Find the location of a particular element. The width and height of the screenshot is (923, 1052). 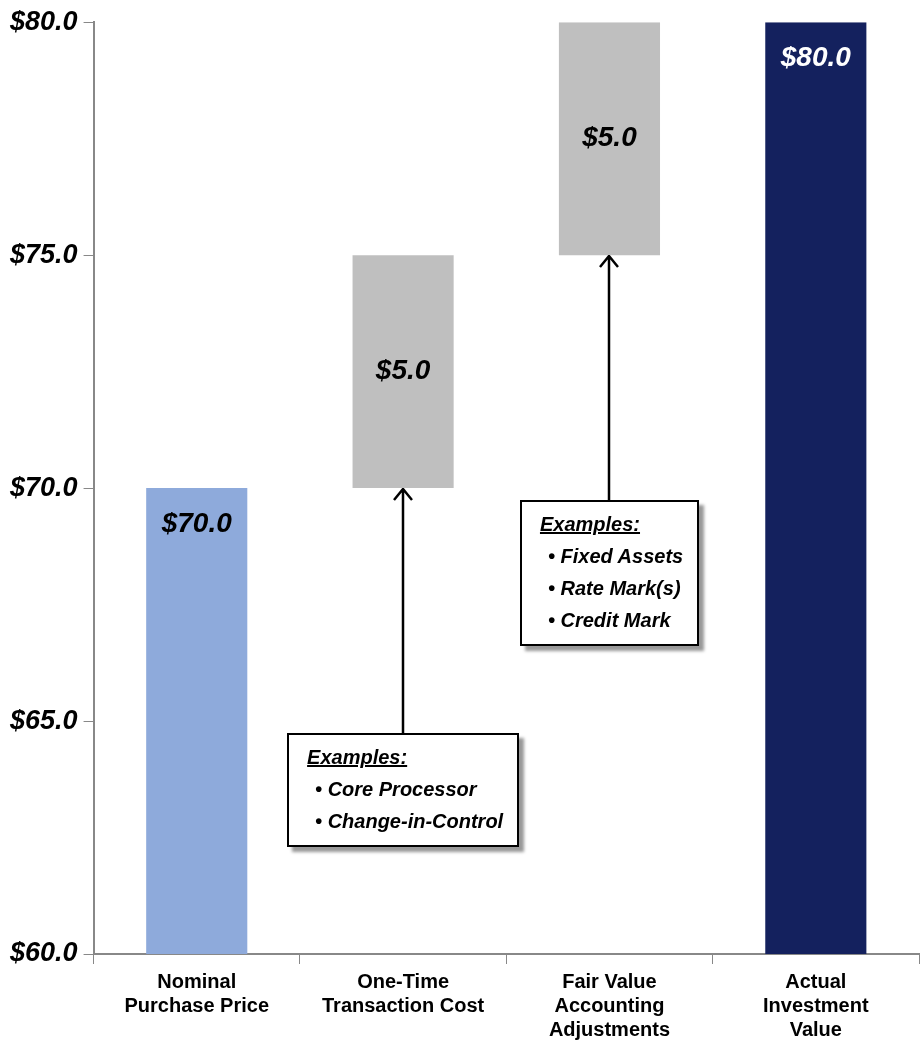

x-tick-label: Actual Investment Value is located at coordinates (816, 1004).